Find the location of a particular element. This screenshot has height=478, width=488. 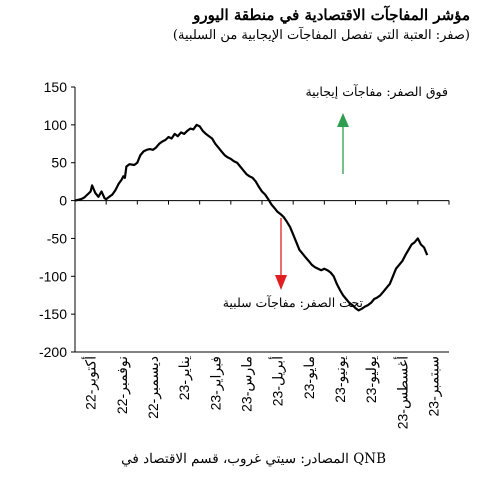

x-tick-label: أكتوبر-22 is located at coordinates (91, 383).